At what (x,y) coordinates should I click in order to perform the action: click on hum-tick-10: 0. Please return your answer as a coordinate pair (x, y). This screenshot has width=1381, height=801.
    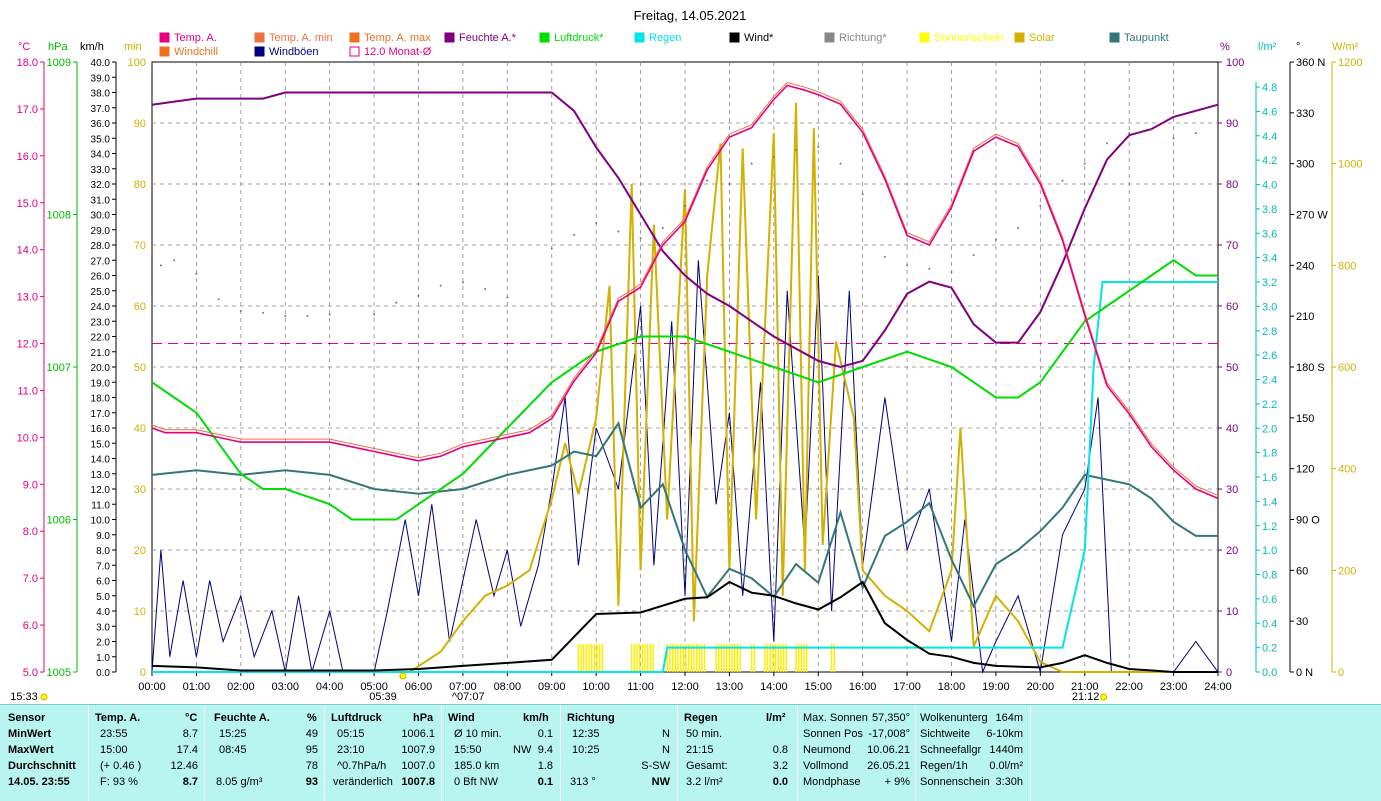
    Looking at the image, I should click on (1229, 673).